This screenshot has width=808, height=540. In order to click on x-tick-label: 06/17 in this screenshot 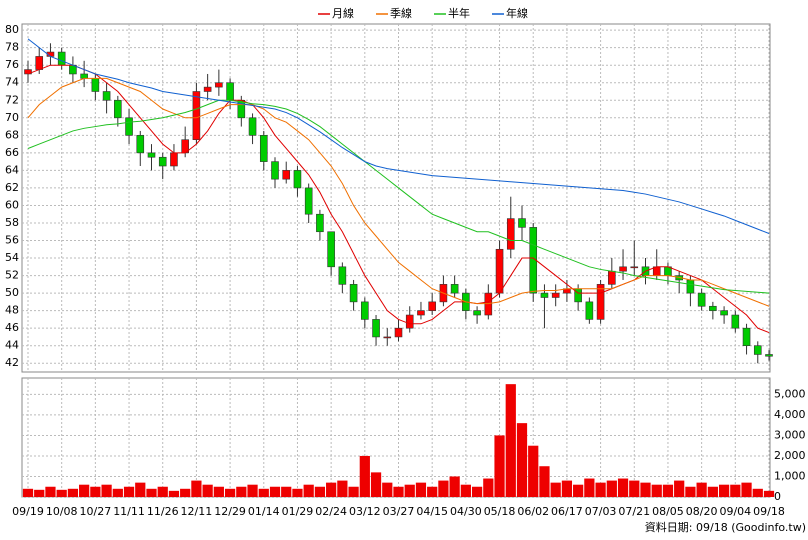, I will do `click(567, 511)`.